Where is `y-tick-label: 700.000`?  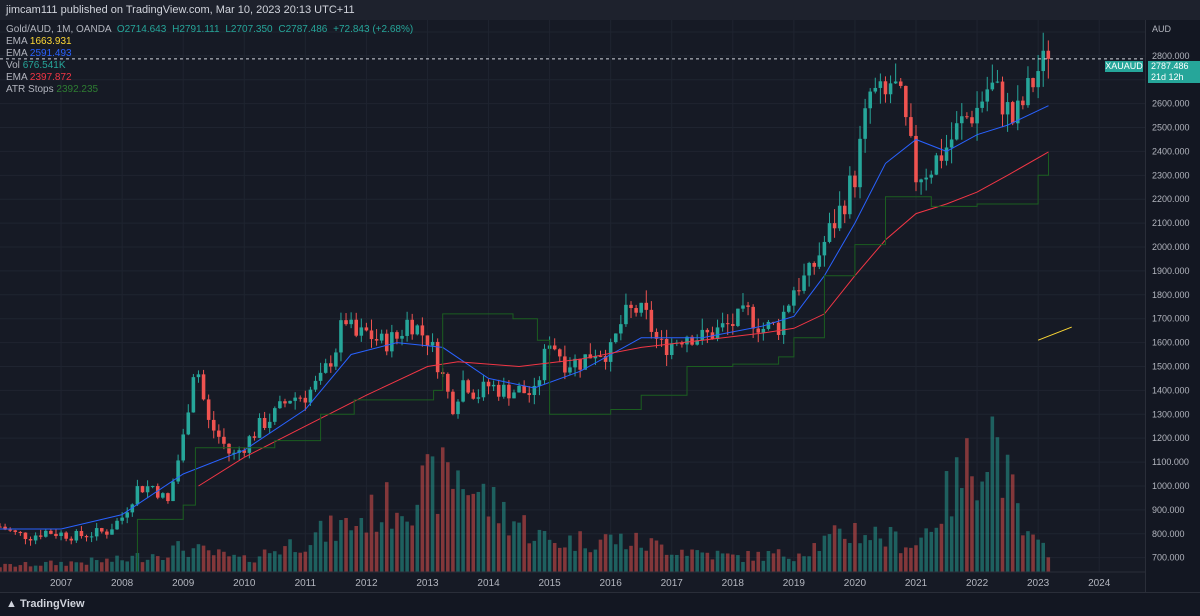
y-tick-label: 700.000 is located at coordinates (1168, 558).